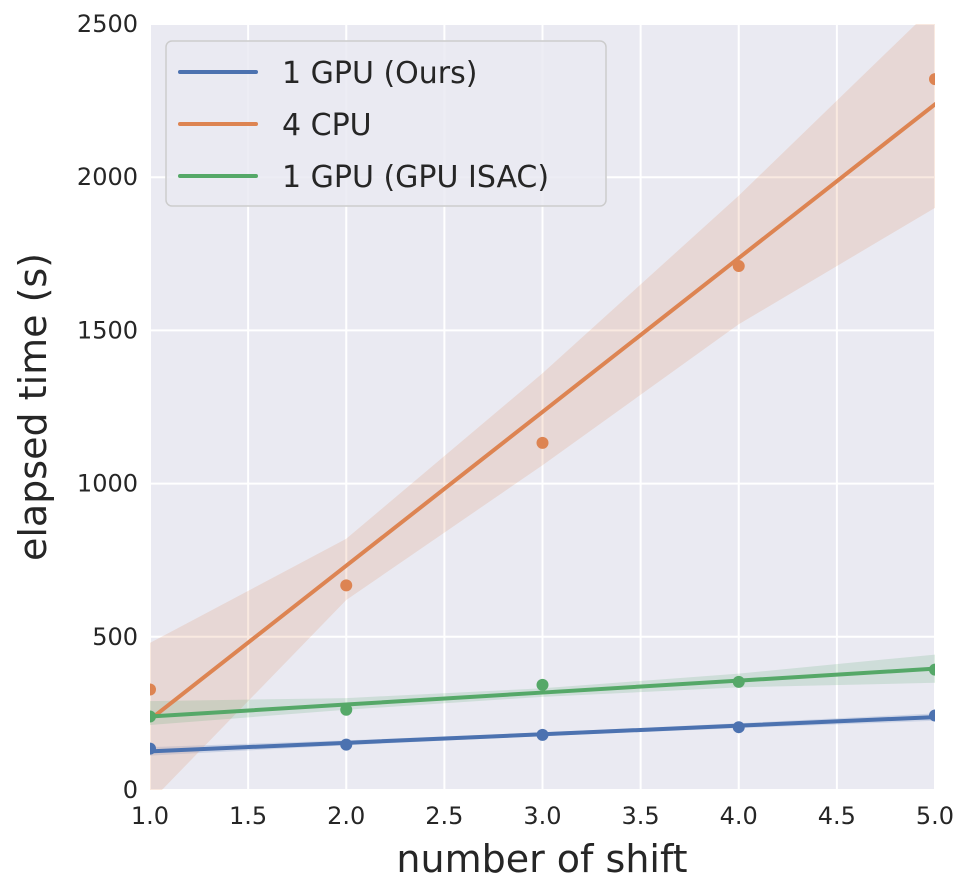 This screenshot has width=970, height=894. I want to click on x-tick-label: 3.0, so click(542, 816).